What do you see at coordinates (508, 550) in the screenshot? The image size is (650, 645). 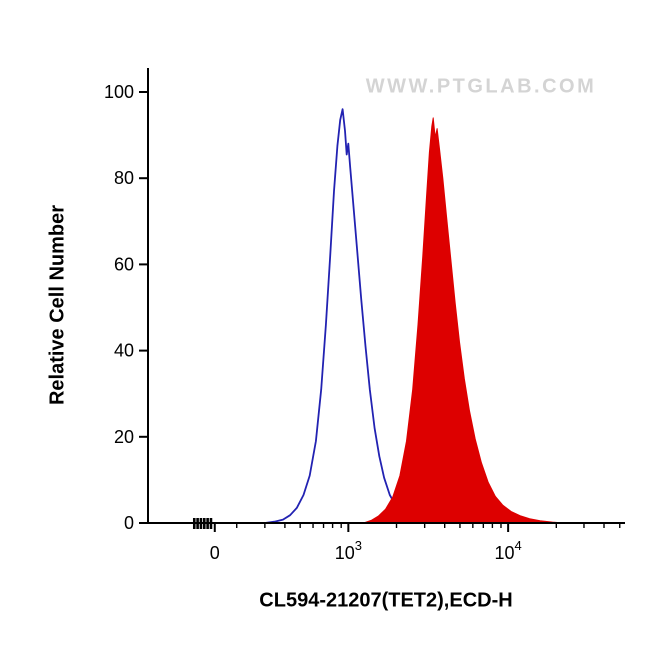 I see `x-tick-label: 10⁴` at bounding box center [508, 550].